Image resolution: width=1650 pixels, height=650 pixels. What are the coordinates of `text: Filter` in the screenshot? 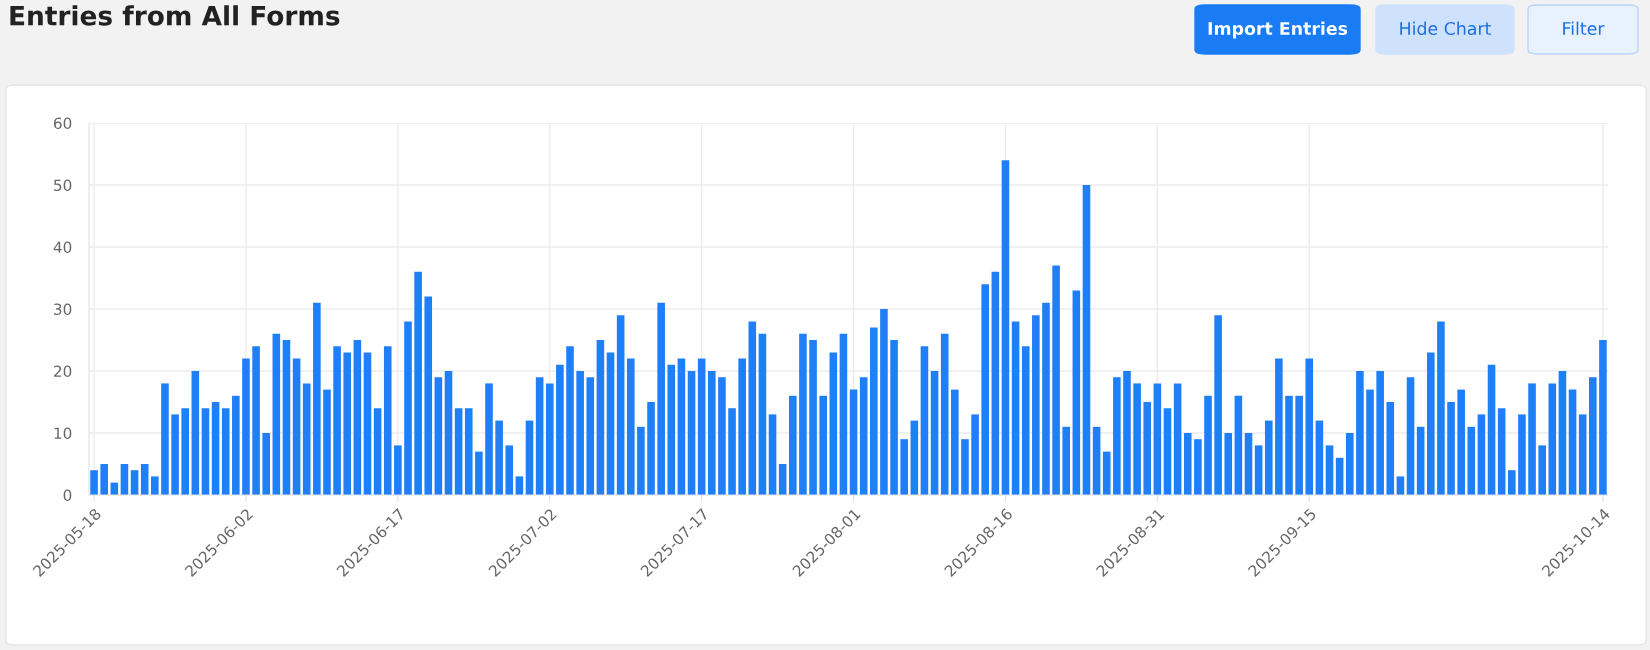 It's located at (1584, 28).